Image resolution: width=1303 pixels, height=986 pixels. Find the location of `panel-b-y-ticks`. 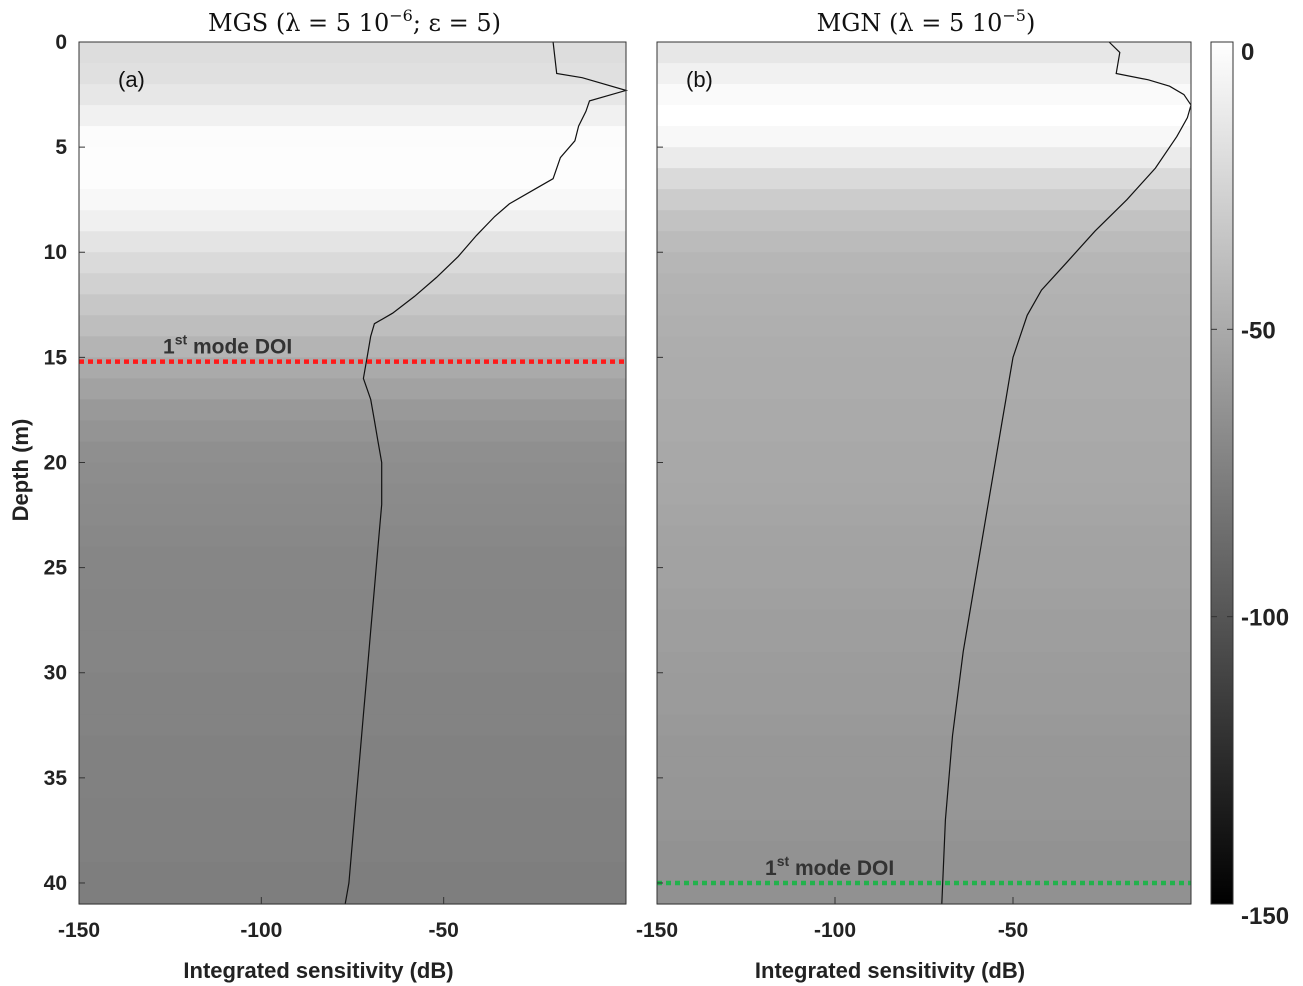

panel-b-y-ticks is located at coordinates (660, 462).